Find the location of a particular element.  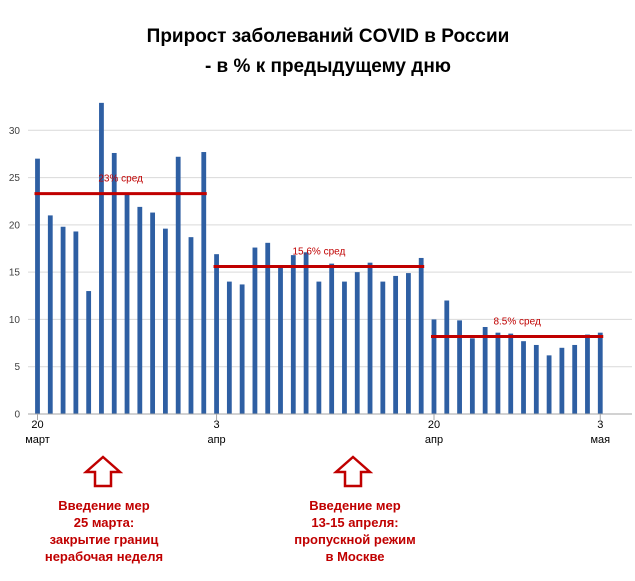

y-tick-label: 5 is located at coordinates (17, 367).